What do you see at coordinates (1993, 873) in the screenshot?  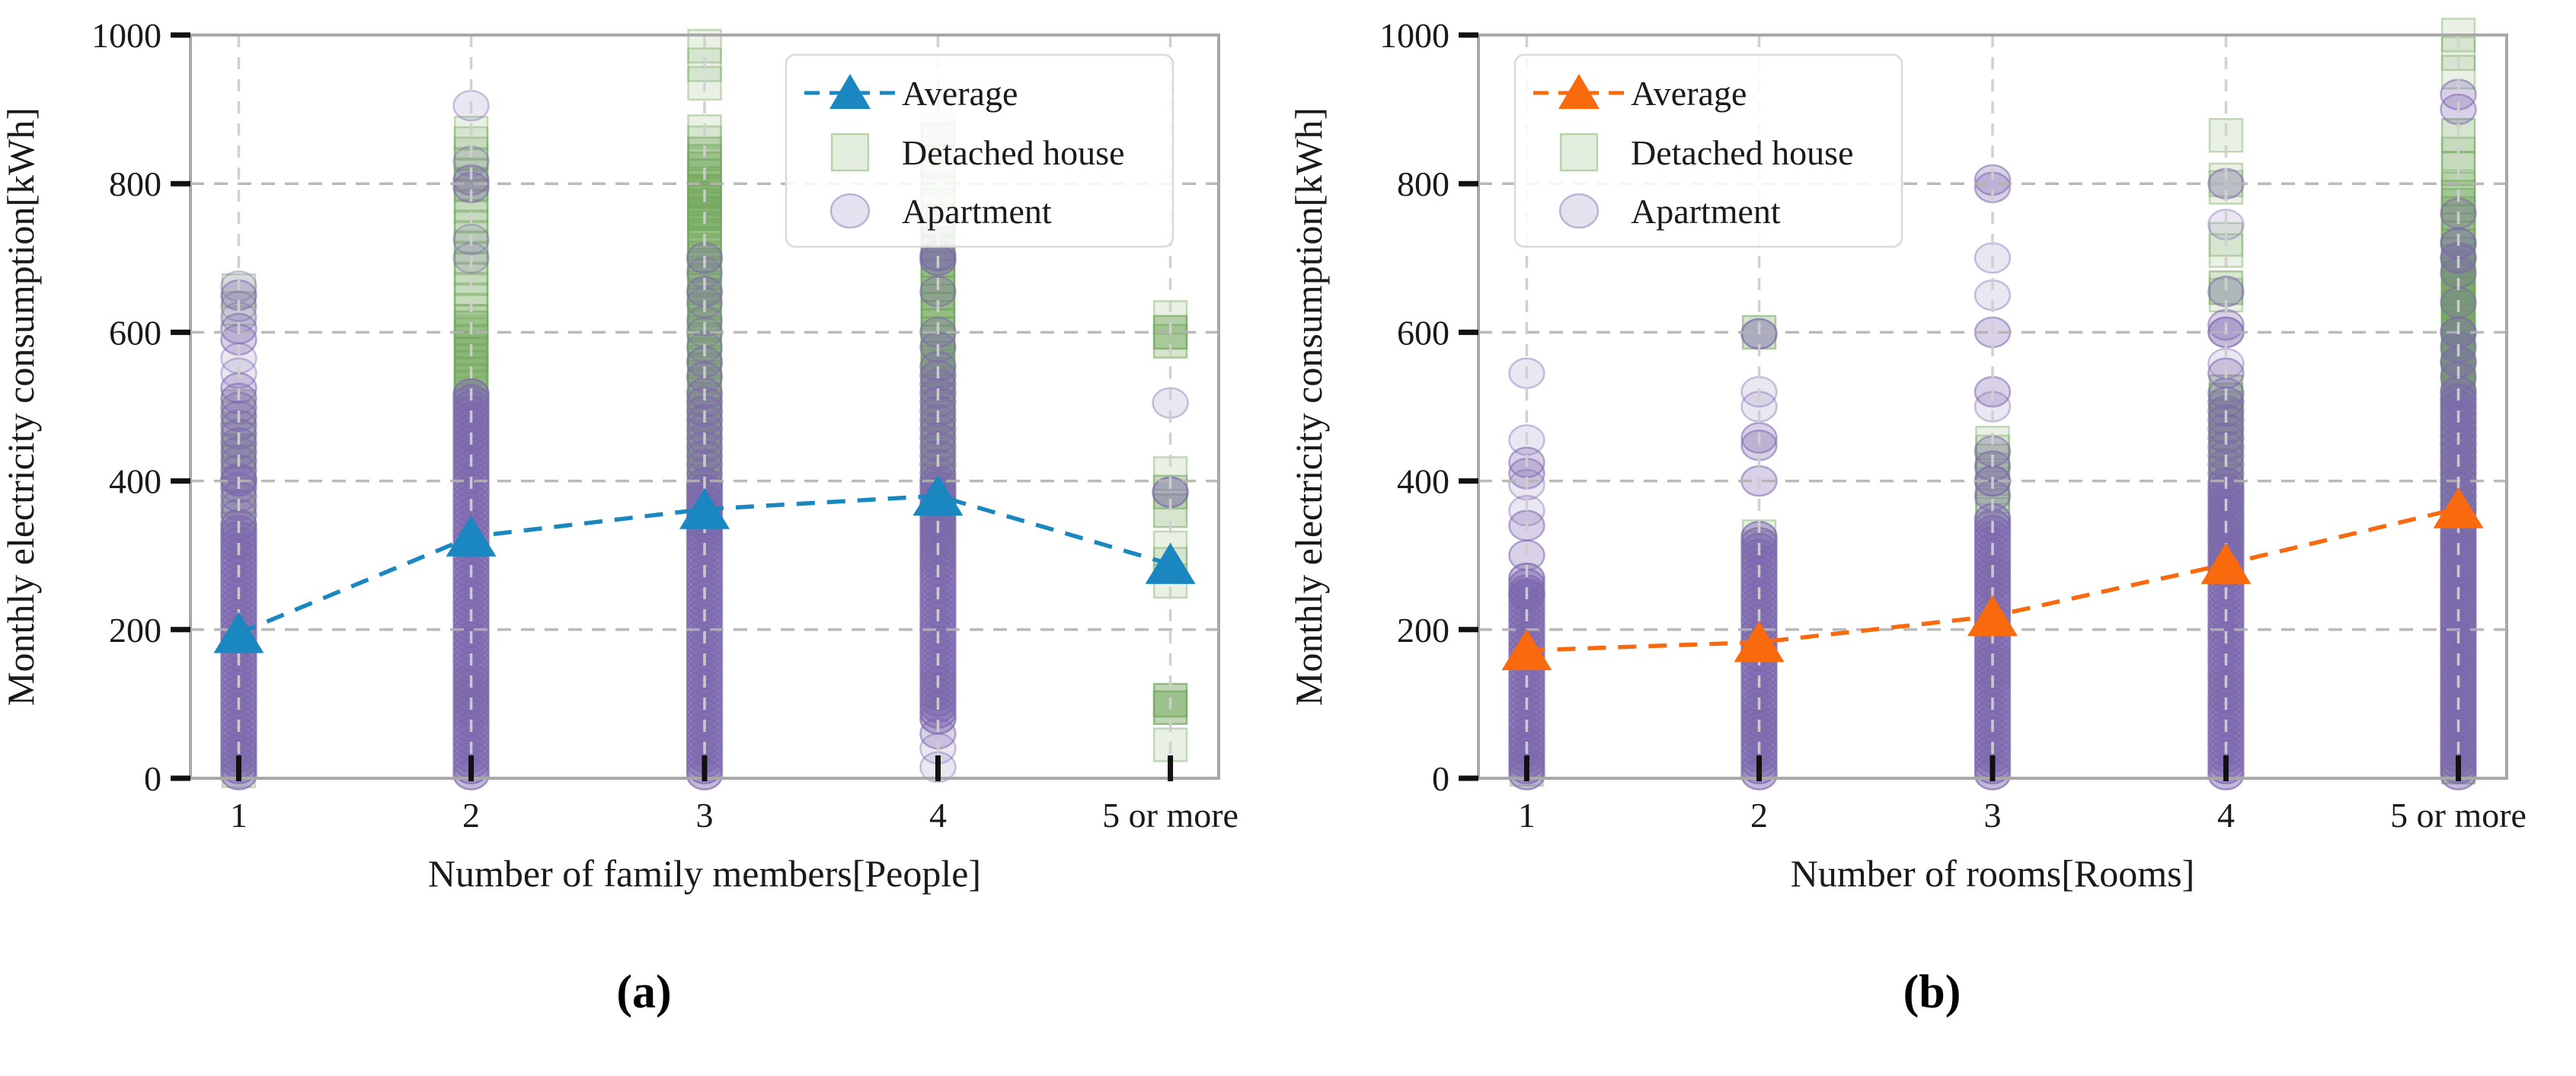 I see `x-axis-label: Number of rooms[Rooms]` at bounding box center [1993, 873].